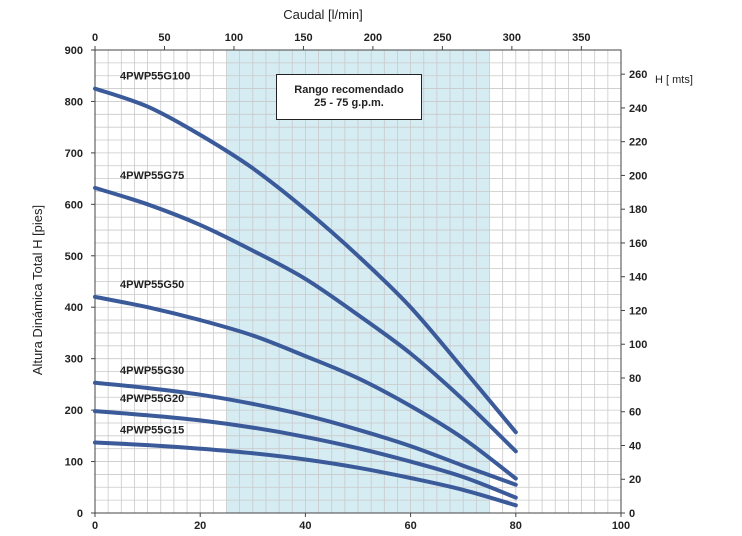 This screenshot has width=742, height=536. What do you see at coordinates (234, 38) in the screenshot?
I see `x-top-tick-label: 100` at bounding box center [234, 38].